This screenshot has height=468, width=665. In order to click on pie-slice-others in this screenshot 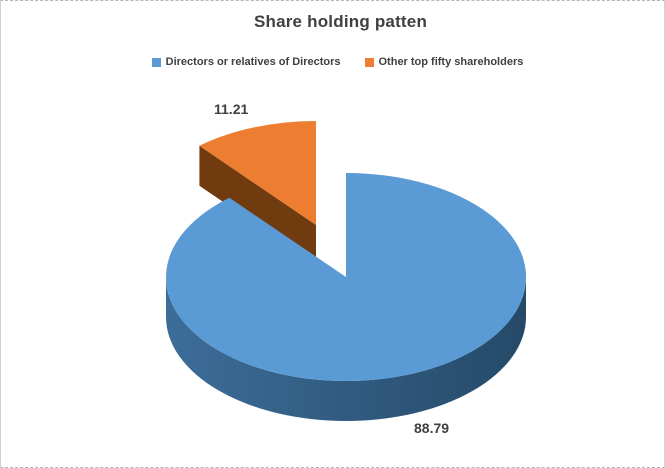, I will do `click(257, 173)`.